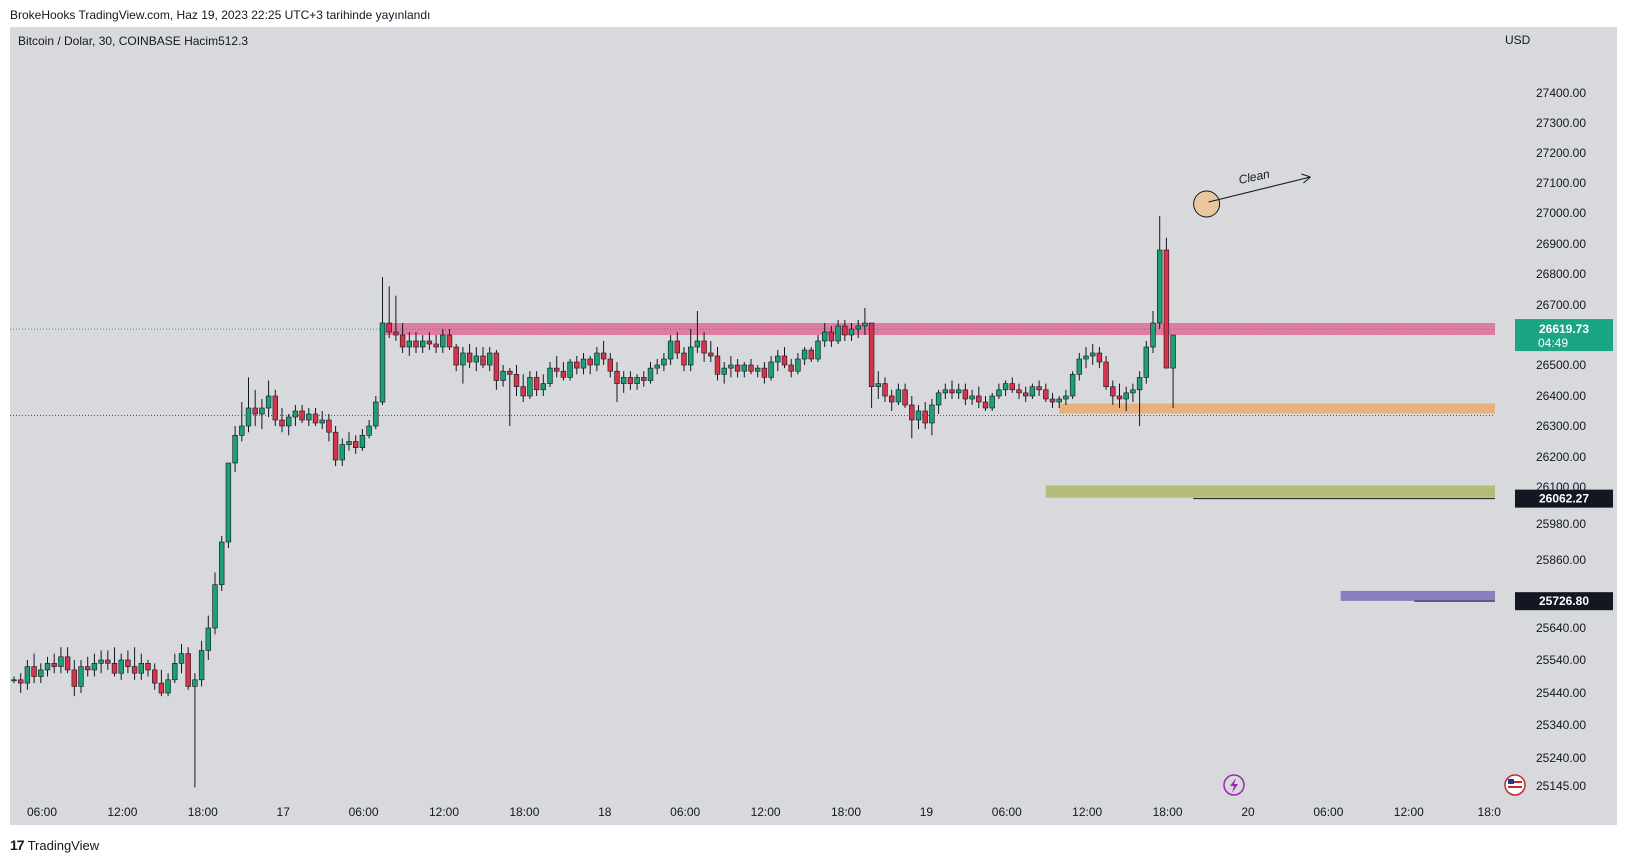 The height and width of the screenshot is (861, 1629). What do you see at coordinates (1561, 457) in the screenshot?
I see `price-tick-label: 26200.00` at bounding box center [1561, 457].